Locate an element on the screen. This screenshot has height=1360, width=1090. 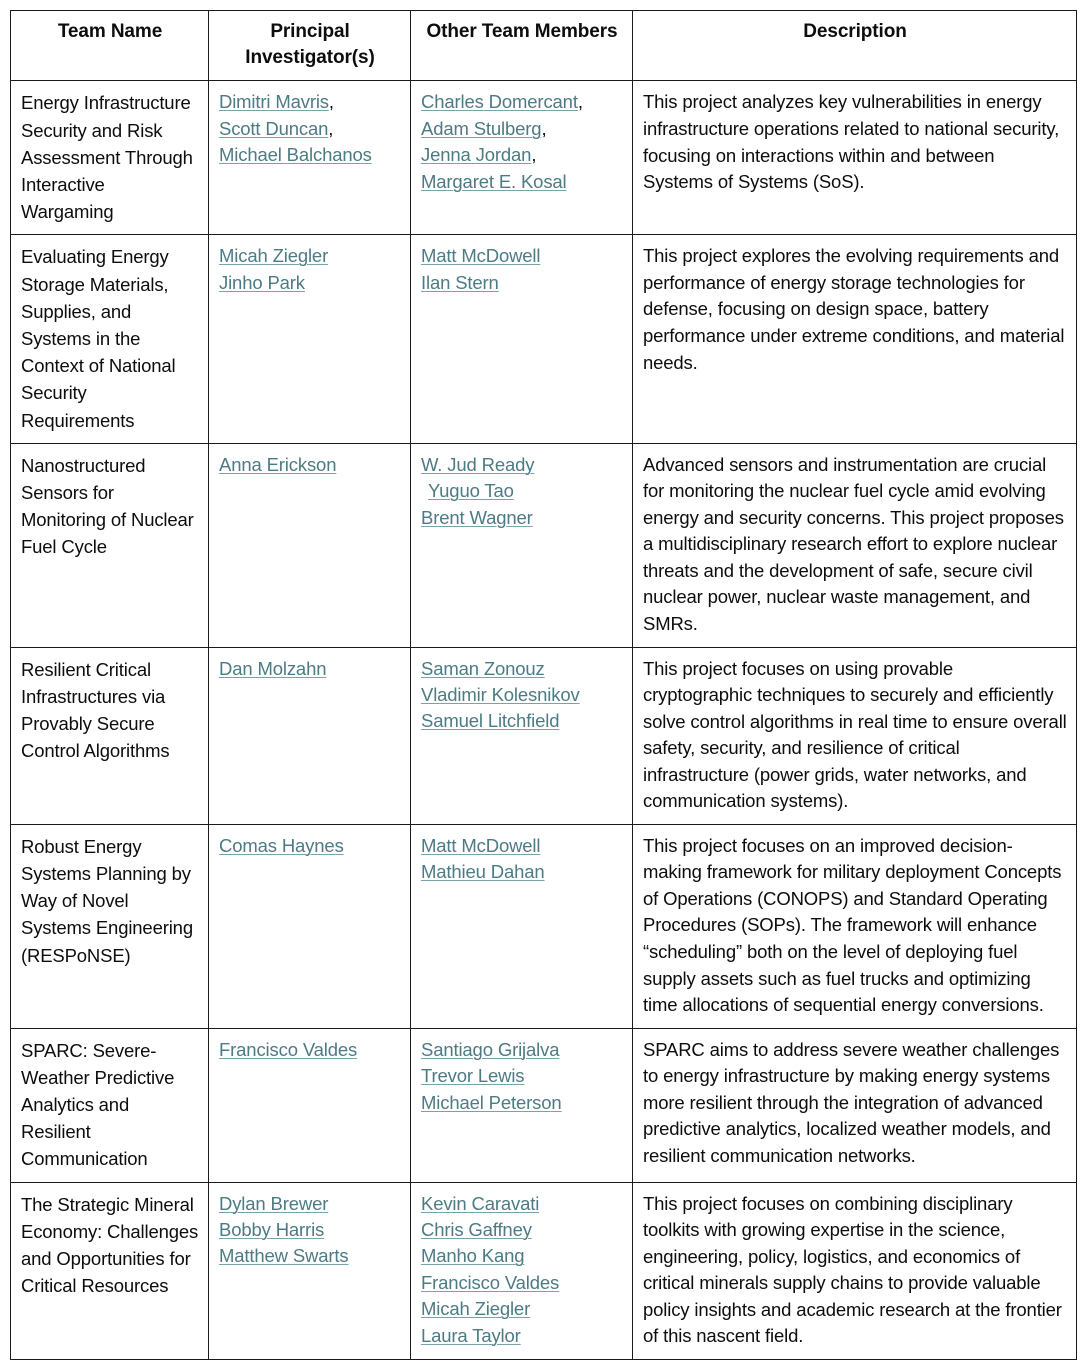
person-link: Vladimir Kolesnikov is located at coordinates (500, 694).